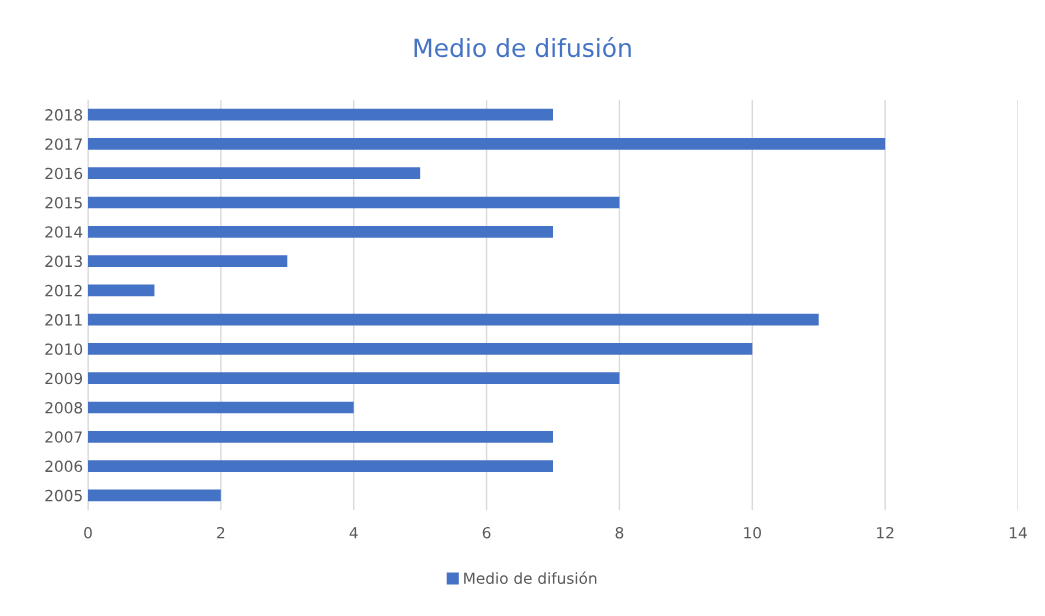 This screenshot has height=616, width=1045. Describe the element at coordinates (63, 495) in the screenshot. I see `y-tick-label: 2005` at that location.